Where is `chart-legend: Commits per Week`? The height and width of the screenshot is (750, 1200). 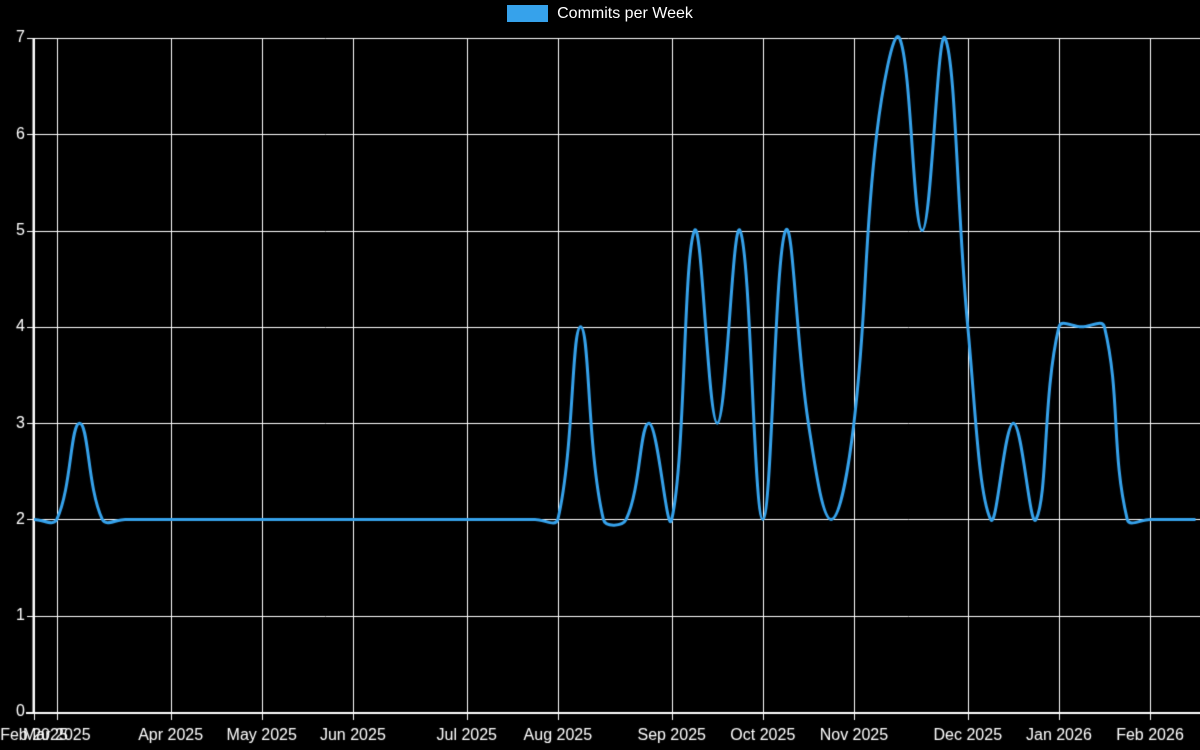
chart-legend: Commits per Week is located at coordinates (600, 13).